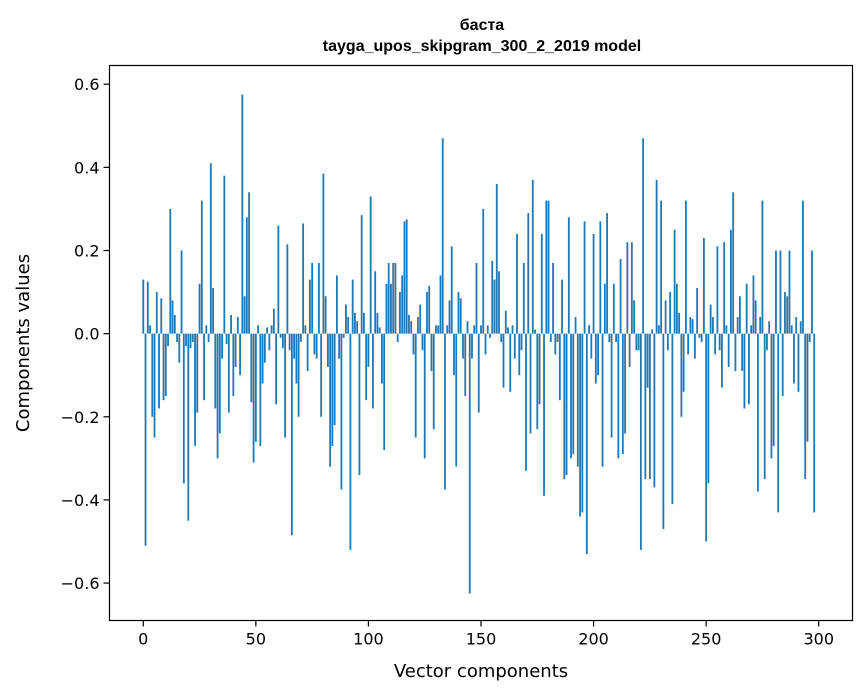 The image size is (867, 696). Describe the element at coordinates (80, 500) in the screenshot. I see `y-tick-label: −0.4` at that location.